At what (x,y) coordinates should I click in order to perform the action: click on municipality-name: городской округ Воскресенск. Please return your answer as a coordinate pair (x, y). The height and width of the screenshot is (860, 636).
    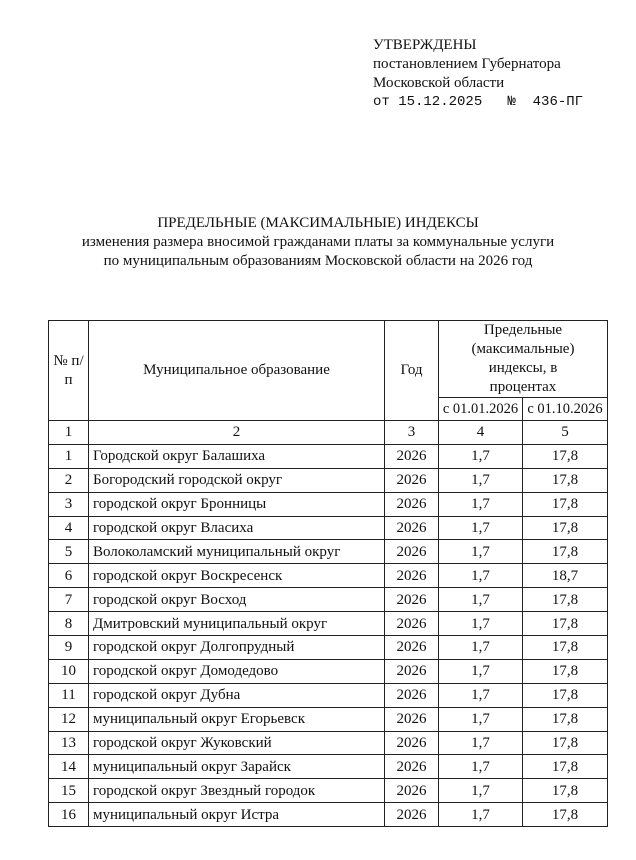
    Looking at the image, I should click on (236, 576).